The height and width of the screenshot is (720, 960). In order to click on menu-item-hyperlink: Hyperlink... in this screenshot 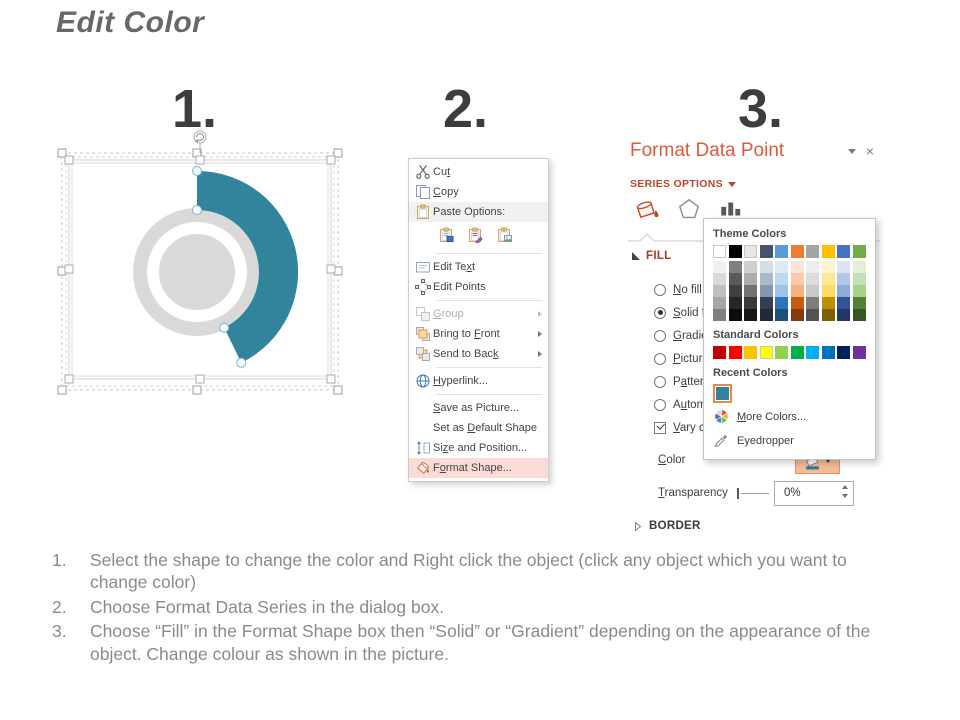, I will do `click(478, 381)`.